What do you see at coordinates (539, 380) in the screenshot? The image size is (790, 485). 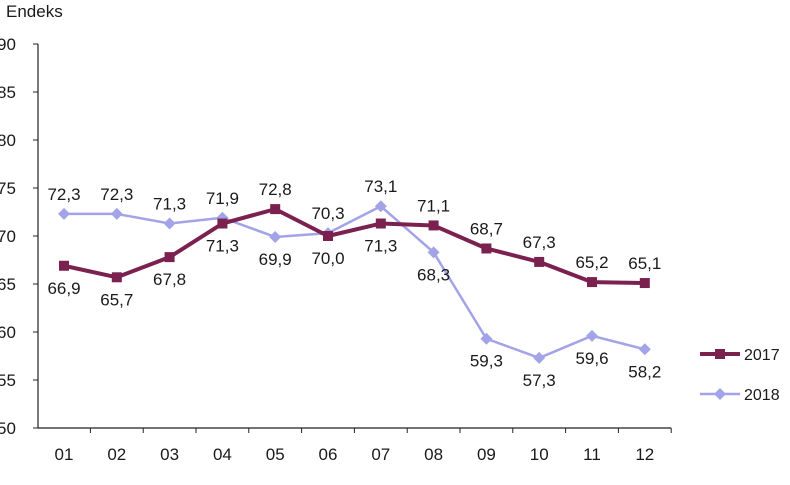 I see `data-label-2018: 57,3` at bounding box center [539, 380].